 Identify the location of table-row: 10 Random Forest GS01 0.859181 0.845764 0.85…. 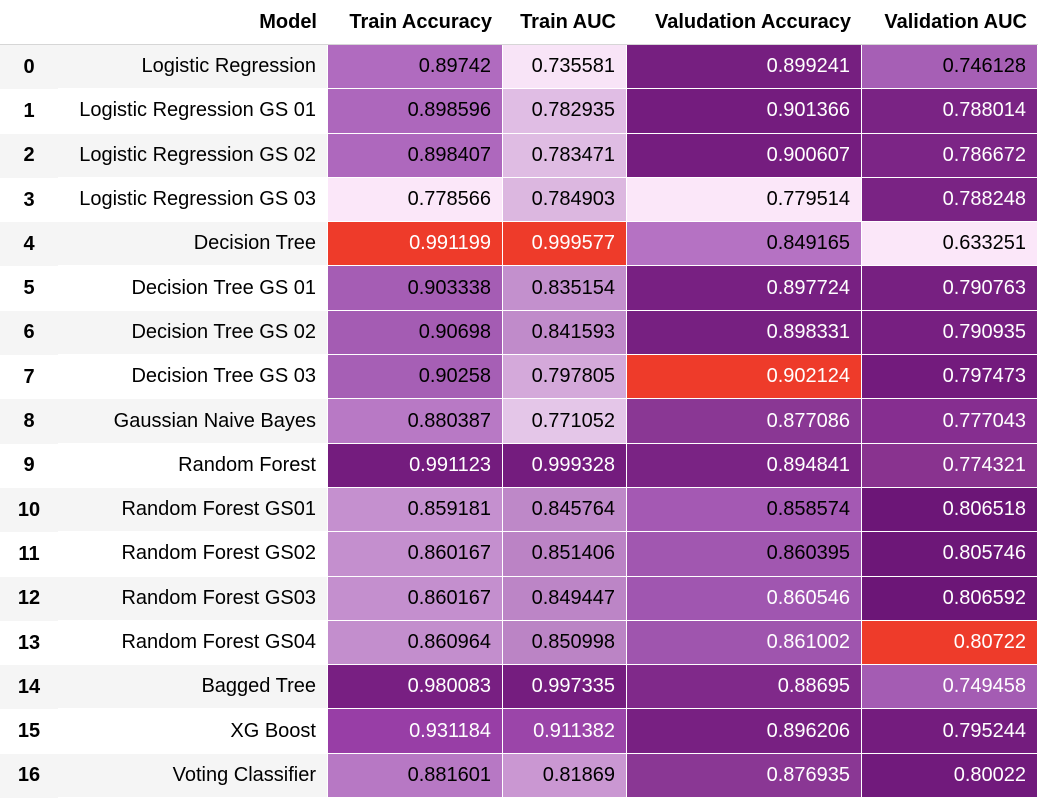
(519, 510).